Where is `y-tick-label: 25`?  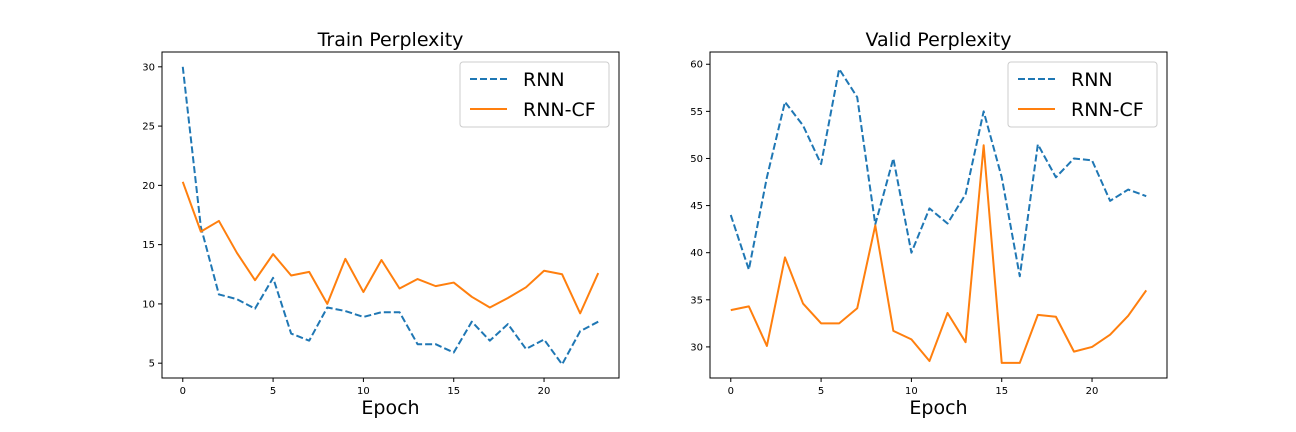
y-tick-label: 25 is located at coordinates (148, 127).